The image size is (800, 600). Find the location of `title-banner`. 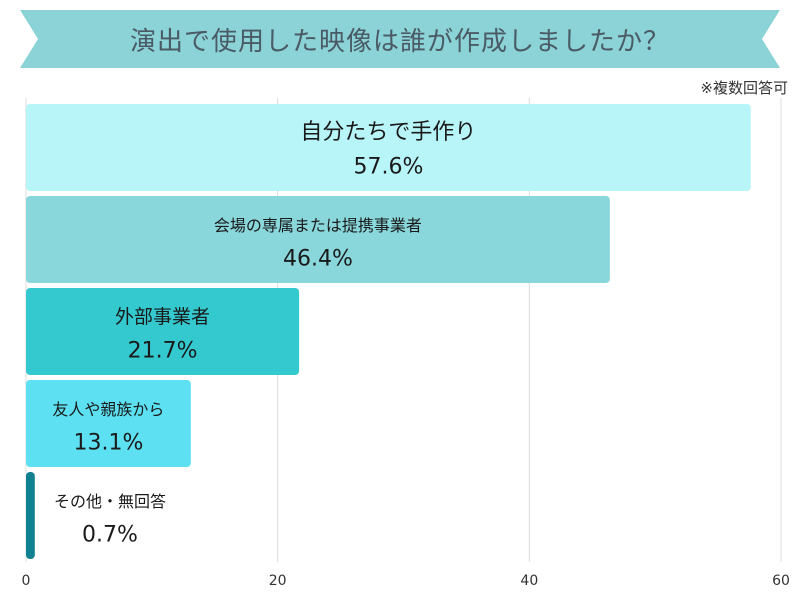

title-banner is located at coordinates (400, 39).